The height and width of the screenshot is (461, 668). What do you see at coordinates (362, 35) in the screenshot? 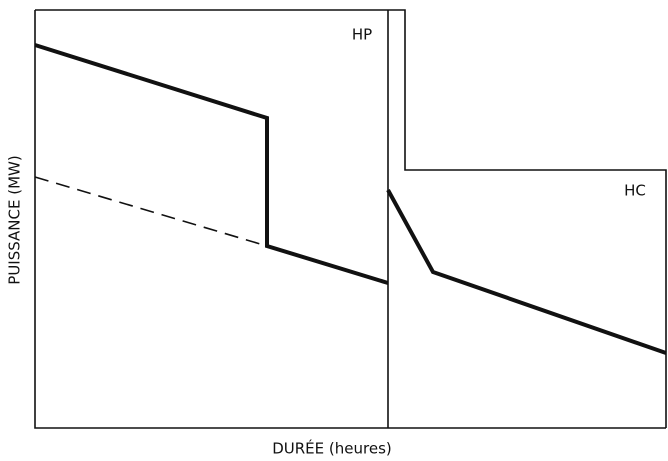
I see `hp-label: HP` at bounding box center [362, 35].